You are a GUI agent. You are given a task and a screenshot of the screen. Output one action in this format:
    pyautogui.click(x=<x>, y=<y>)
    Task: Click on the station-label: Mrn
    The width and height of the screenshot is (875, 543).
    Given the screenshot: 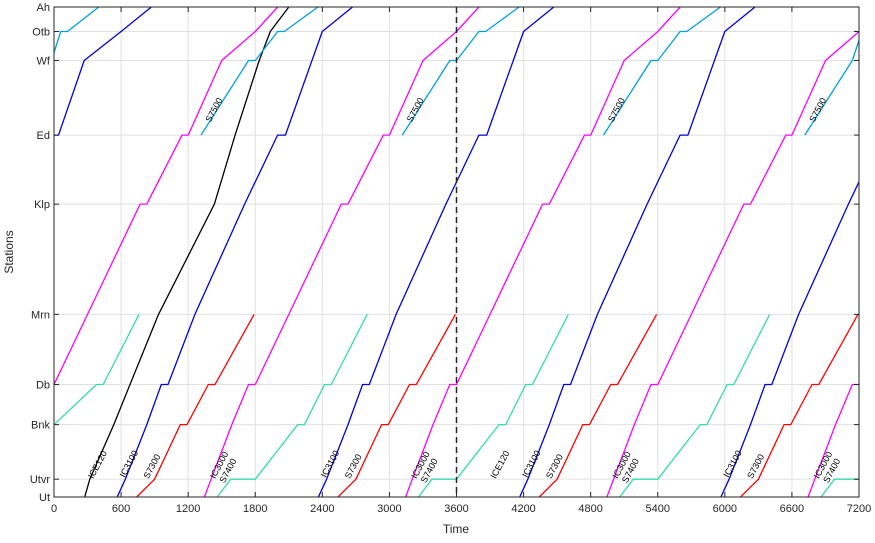 What is the action you would take?
    pyautogui.click(x=40, y=315)
    